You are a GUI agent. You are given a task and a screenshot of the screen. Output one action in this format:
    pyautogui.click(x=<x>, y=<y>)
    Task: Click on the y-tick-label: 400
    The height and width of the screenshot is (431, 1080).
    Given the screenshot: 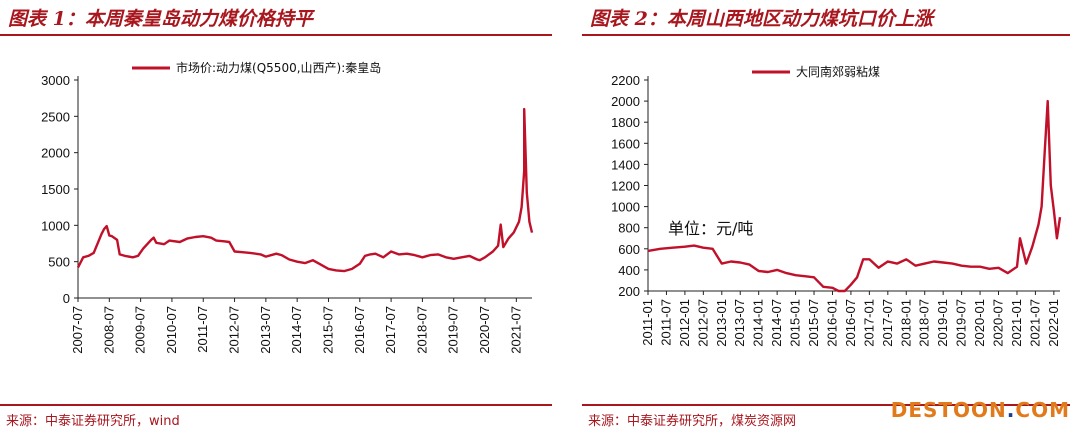 What is the action you would take?
    pyautogui.click(x=629, y=270)
    